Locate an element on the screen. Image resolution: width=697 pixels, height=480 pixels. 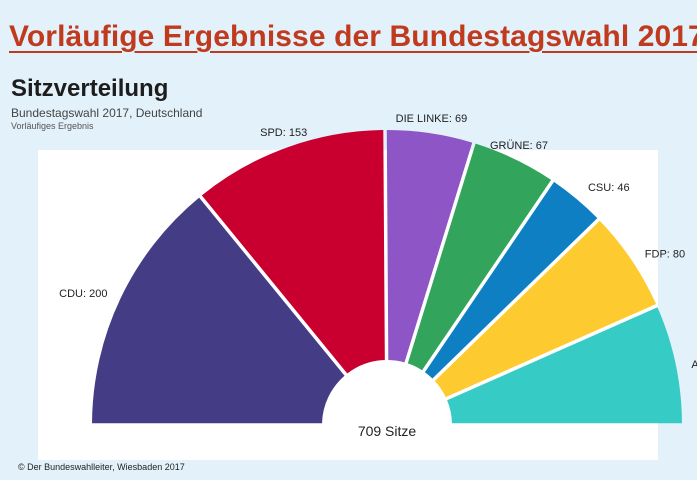
seat-segment-die-linke is located at coordinates (429, 246).